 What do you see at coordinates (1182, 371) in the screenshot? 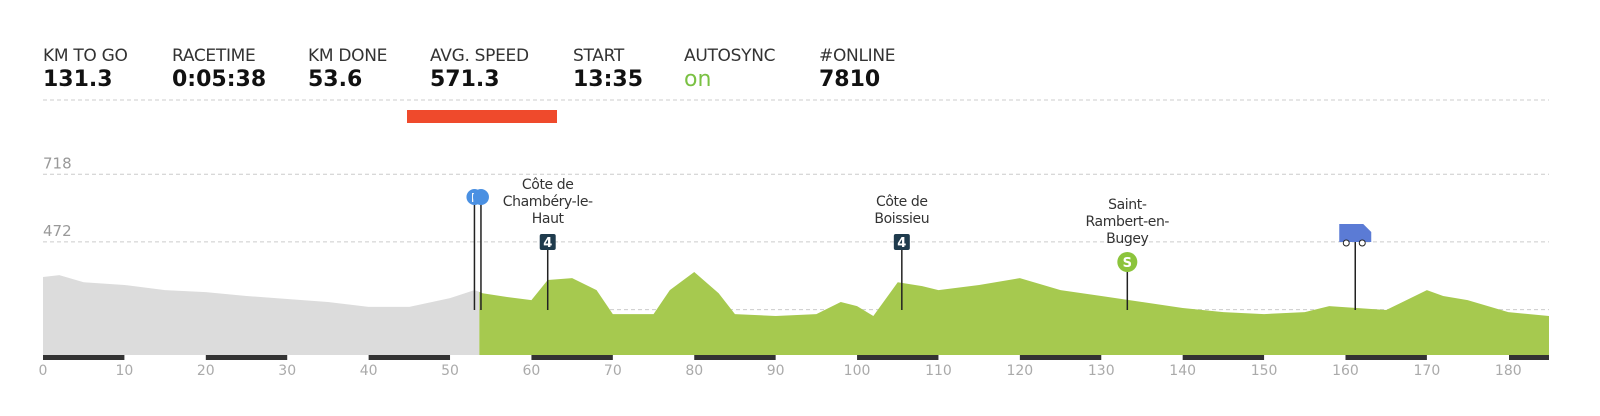
I see `x-tick-label: 140` at bounding box center [1182, 371].